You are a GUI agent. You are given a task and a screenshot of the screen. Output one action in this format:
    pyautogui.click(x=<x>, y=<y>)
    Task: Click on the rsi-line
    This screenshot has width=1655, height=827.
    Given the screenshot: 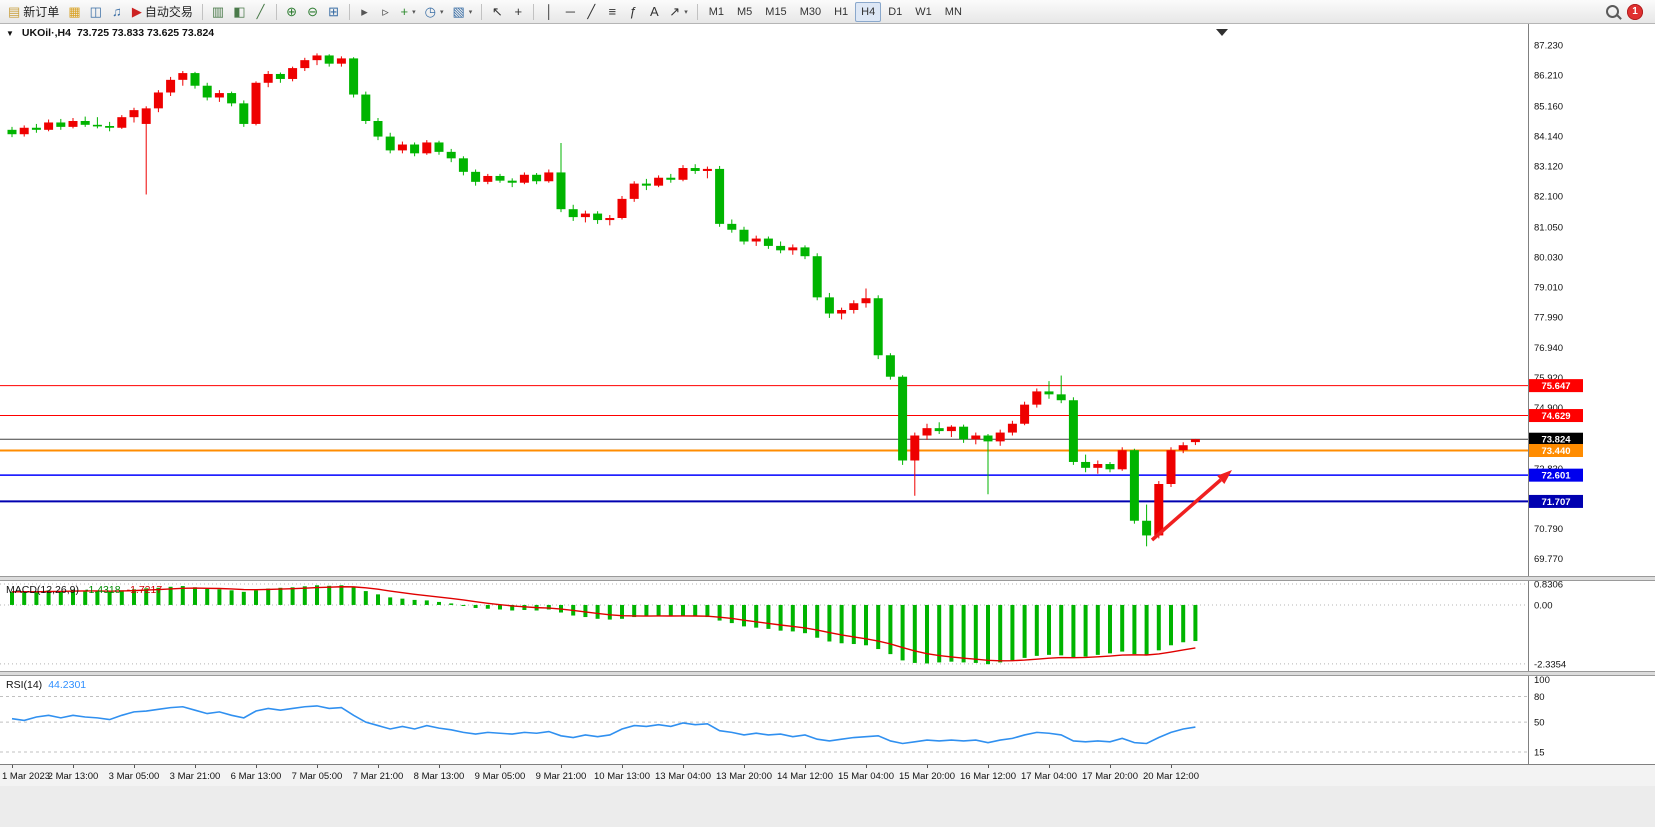 What is the action you would take?
    pyautogui.click(x=603, y=725)
    